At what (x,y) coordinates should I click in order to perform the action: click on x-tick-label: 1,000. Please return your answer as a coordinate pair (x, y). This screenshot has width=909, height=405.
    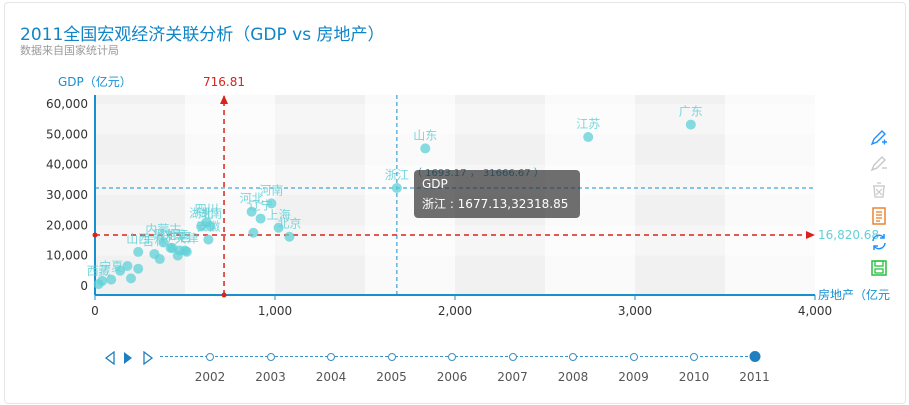
    Looking at the image, I should click on (275, 311).